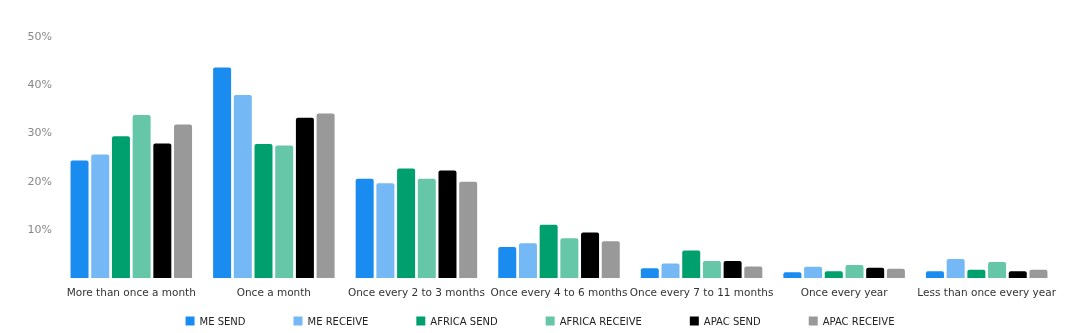  Describe the element at coordinates (274, 291) in the screenshot. I see `x-tick-label: Once a month` at that location.